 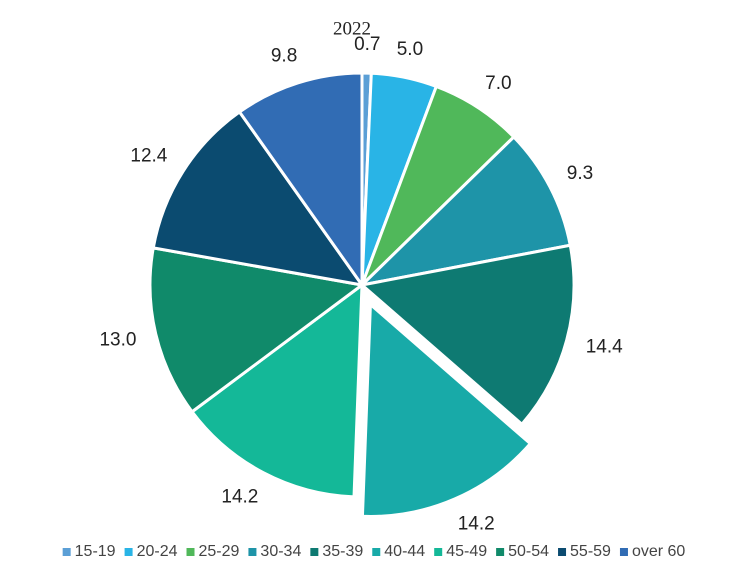 What do you see at coordinates (342, 551) in the screenshot?
I see `legend-label: 35-39` at bounding box center [342, 551].